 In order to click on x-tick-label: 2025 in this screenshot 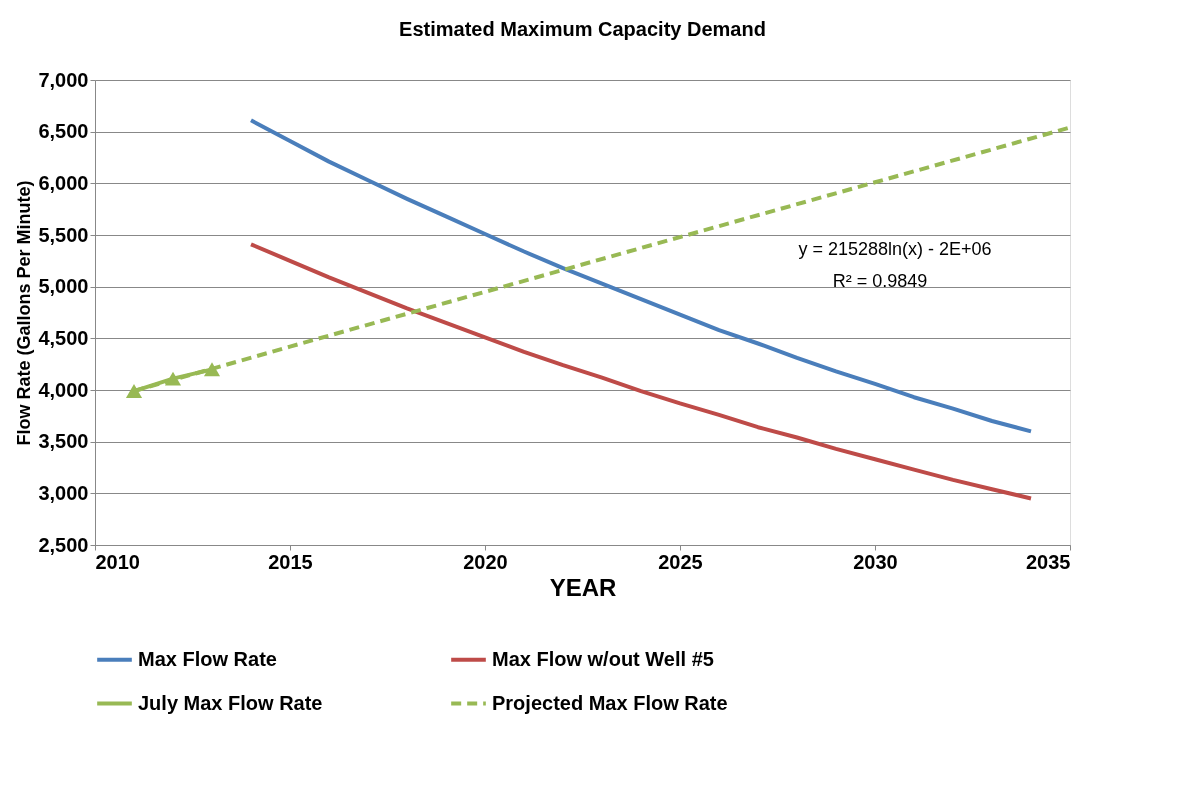, I will do `click(680, 561)`.